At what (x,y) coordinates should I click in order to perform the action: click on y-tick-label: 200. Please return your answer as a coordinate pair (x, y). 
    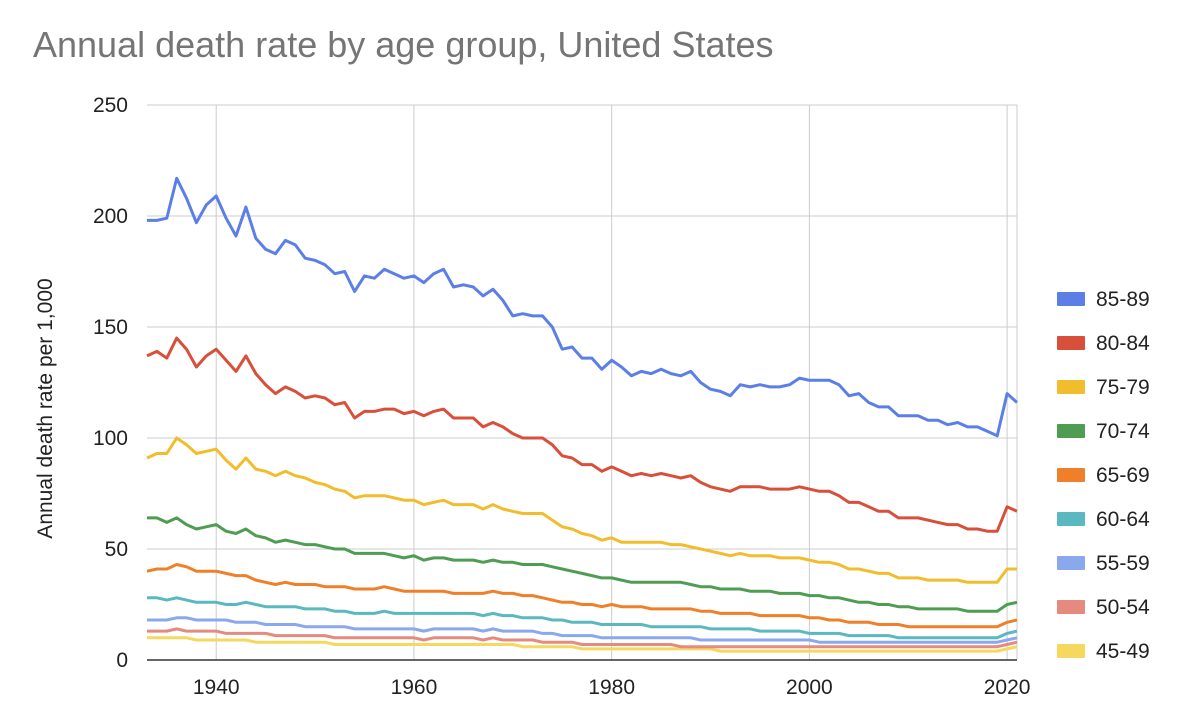
    Looking at the image, I should click on (110, 216).